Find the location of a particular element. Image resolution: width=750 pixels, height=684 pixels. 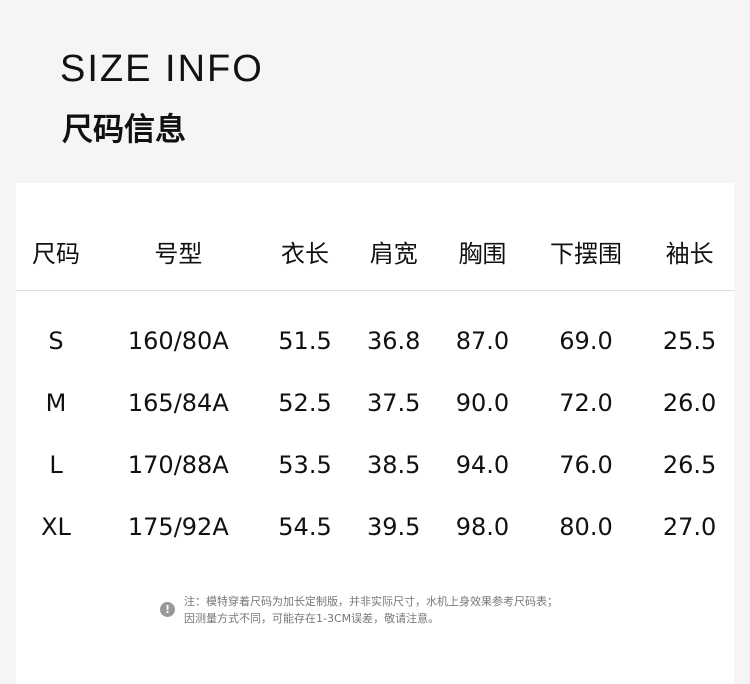

table-cell: M is located at coordinates (56, 403).